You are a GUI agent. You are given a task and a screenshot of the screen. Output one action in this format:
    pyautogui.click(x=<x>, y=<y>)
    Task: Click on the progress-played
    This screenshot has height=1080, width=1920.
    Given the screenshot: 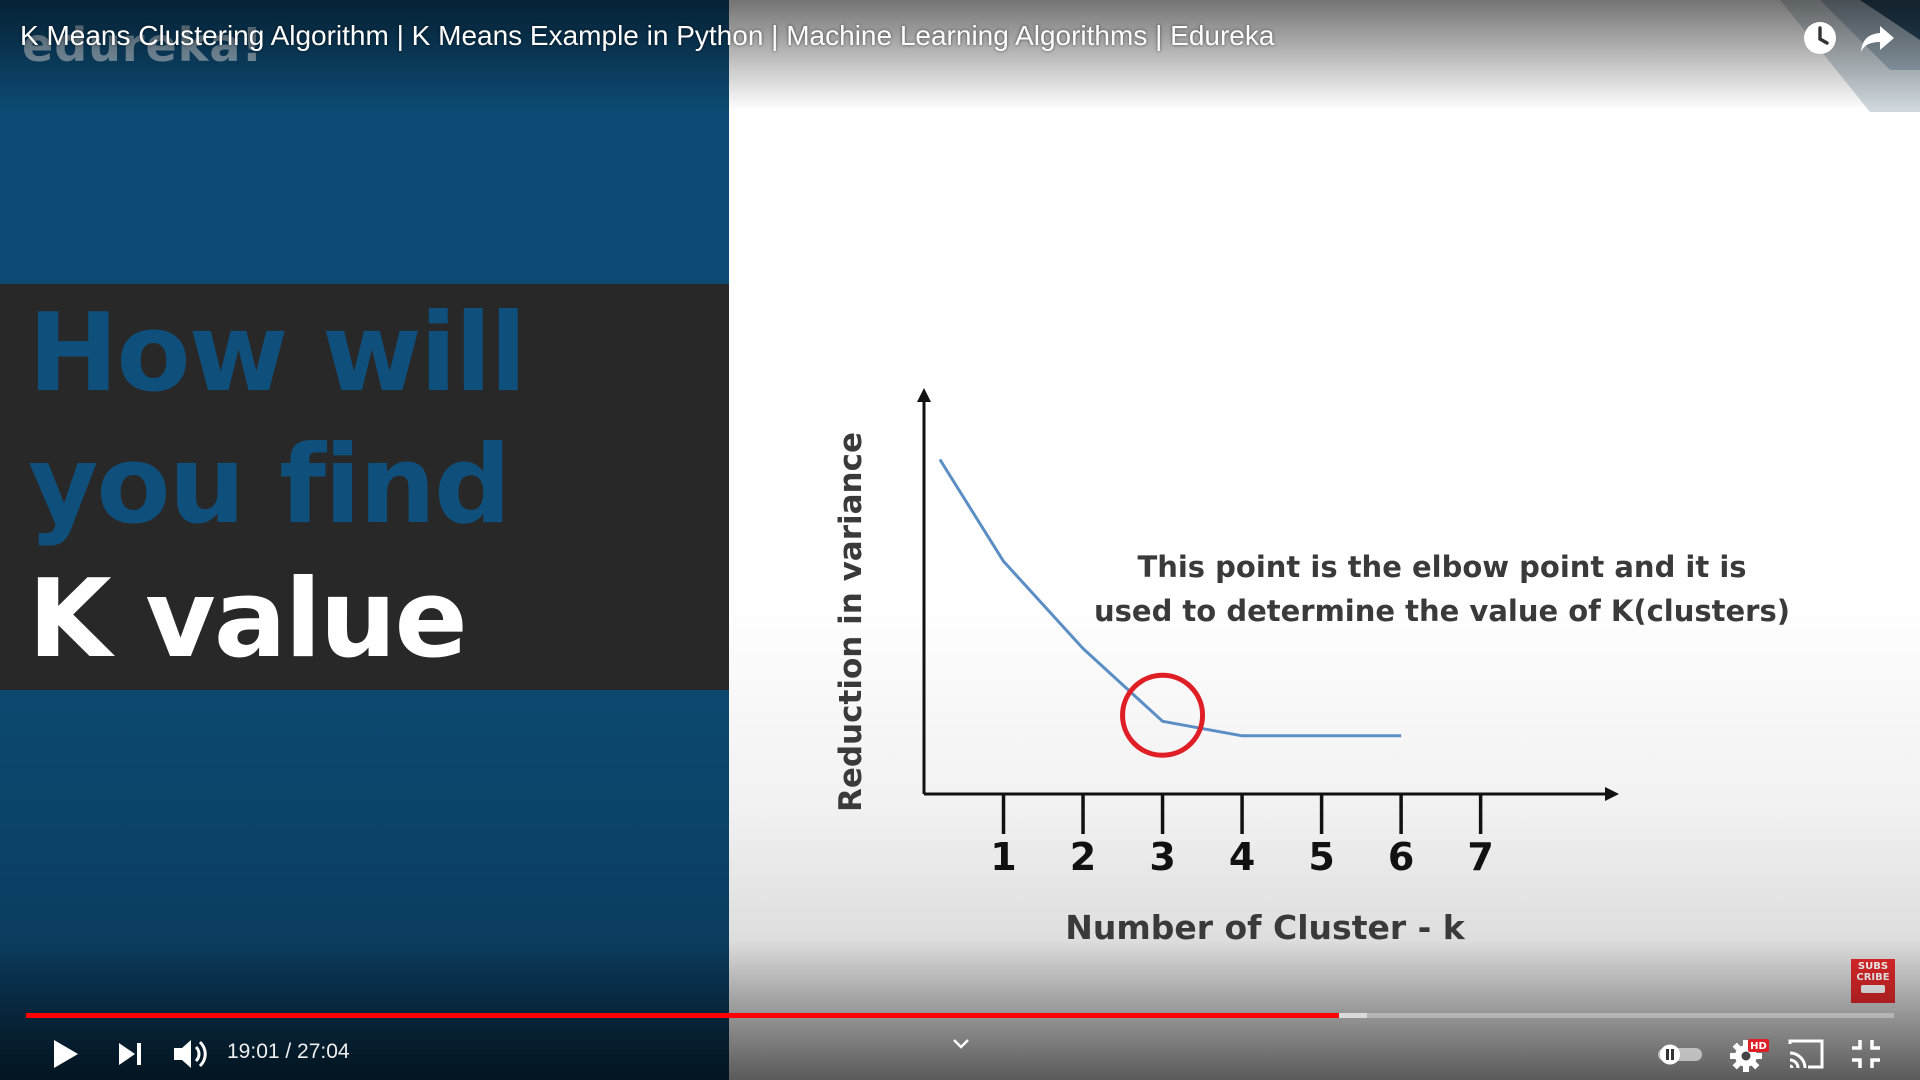 What is the action you would take?
    pyautogui.click(x=683, y=1015)
    